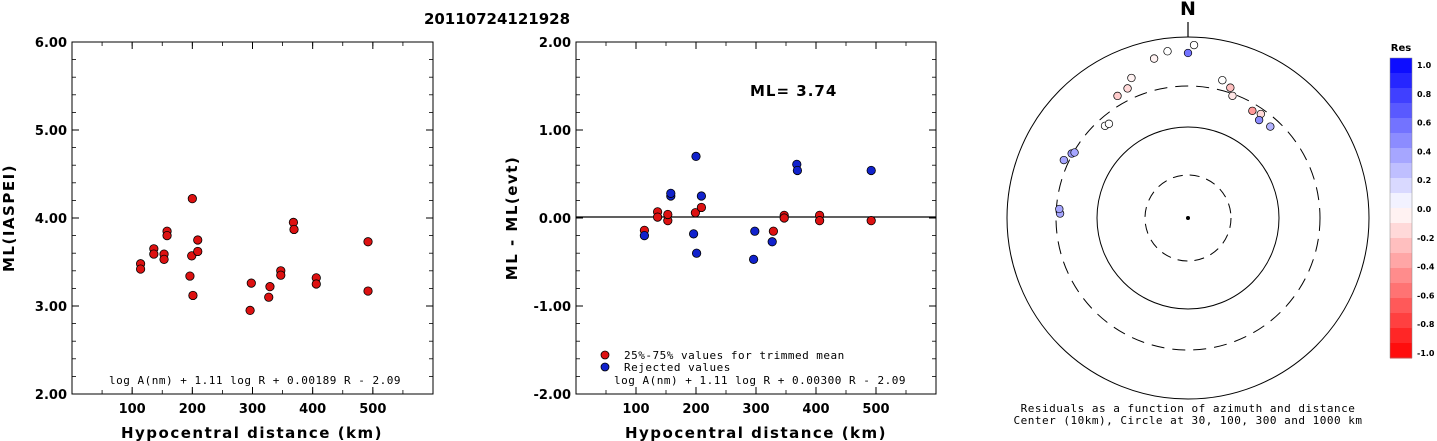 The image size is (1437, 441). Describe the element at coordinates (605, 367) in the screenshot. I see `legend-rejected-marker` at that location.